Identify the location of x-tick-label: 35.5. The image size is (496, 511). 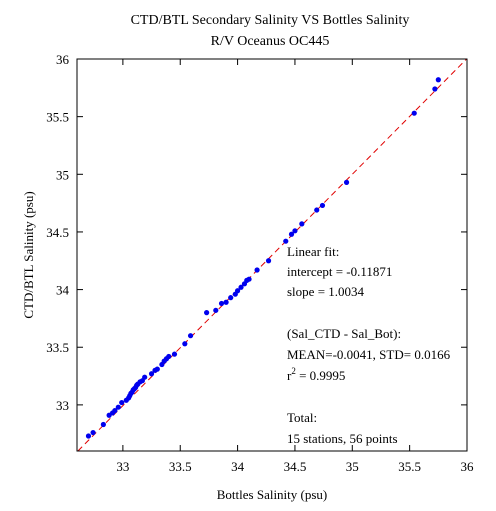
(409, 466).